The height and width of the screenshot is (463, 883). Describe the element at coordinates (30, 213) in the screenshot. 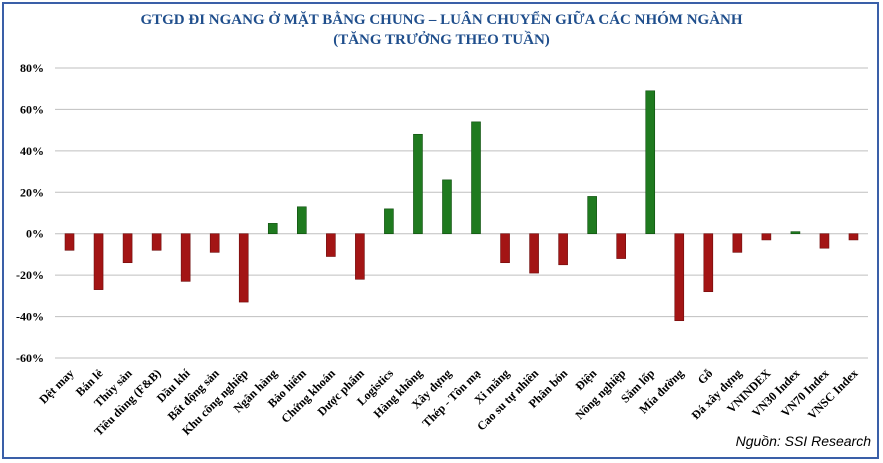

I see `y-axis-ticks: 80% 60% 40% 20% 0% -20% -40% -60%` at that location.